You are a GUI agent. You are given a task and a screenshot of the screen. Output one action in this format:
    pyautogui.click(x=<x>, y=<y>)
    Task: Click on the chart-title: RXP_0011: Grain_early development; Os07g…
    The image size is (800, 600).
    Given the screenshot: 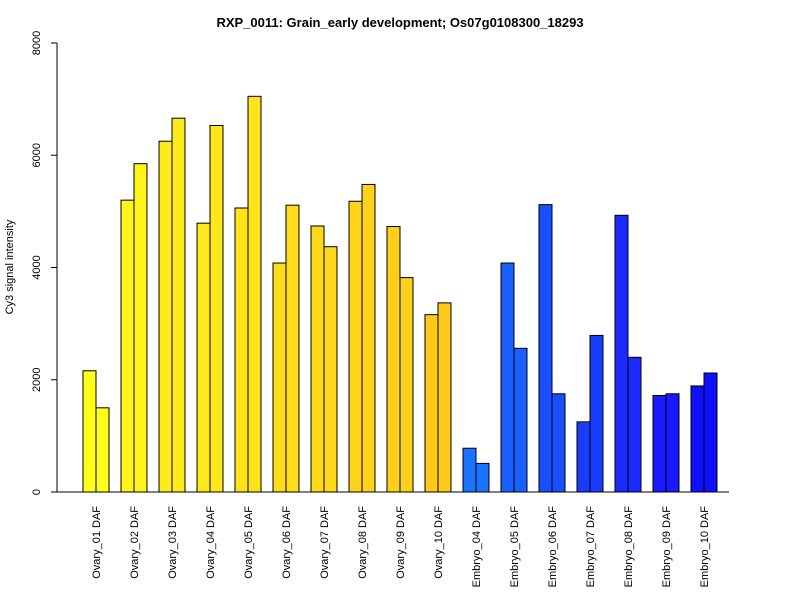 What is the action you would take?
    pyautogui.click(x=399, y=22)
    